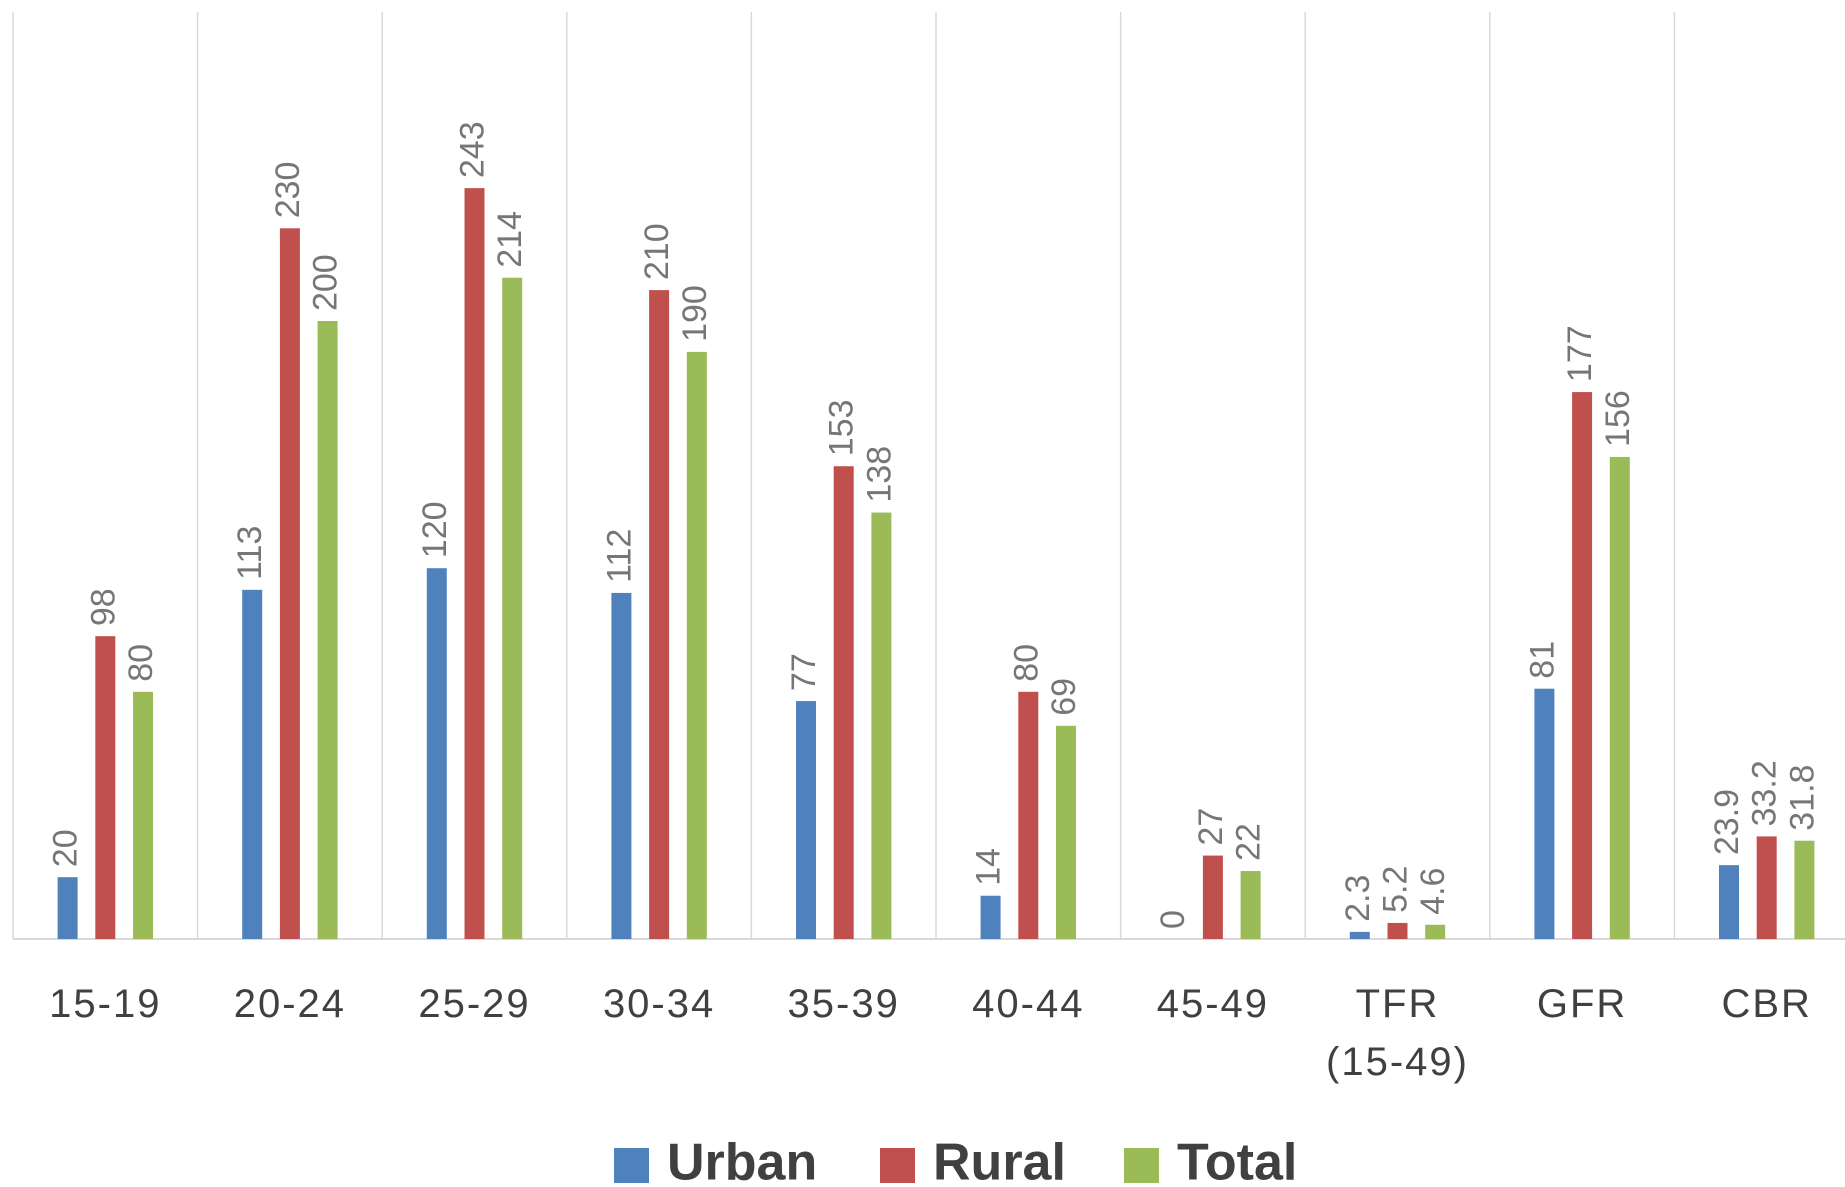 The height and width of the screenshot is (1187, 1845). What do you see at coordinates (1358, 898) in the screenshot?
I see `data-label: 2.3` at bounding box center [1358, 898].